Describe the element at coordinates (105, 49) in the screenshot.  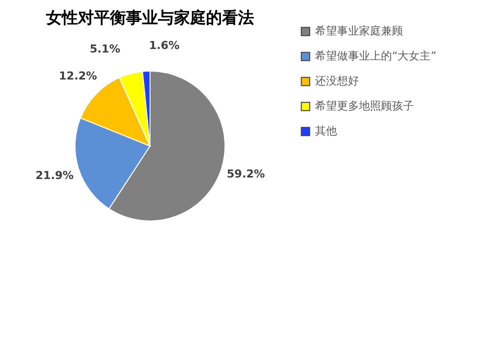
I see `data-label: 5.1%` at that location.